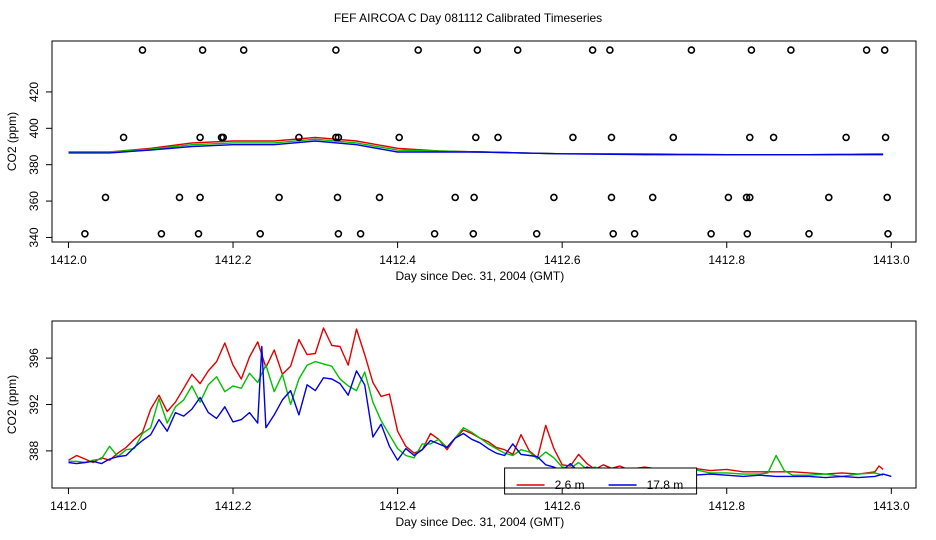 The height and width of the screenshot is (540, 936). Describe the element at coordinates (34, 404) in the screenshot. I see `y-tick-label: 392` at that location.